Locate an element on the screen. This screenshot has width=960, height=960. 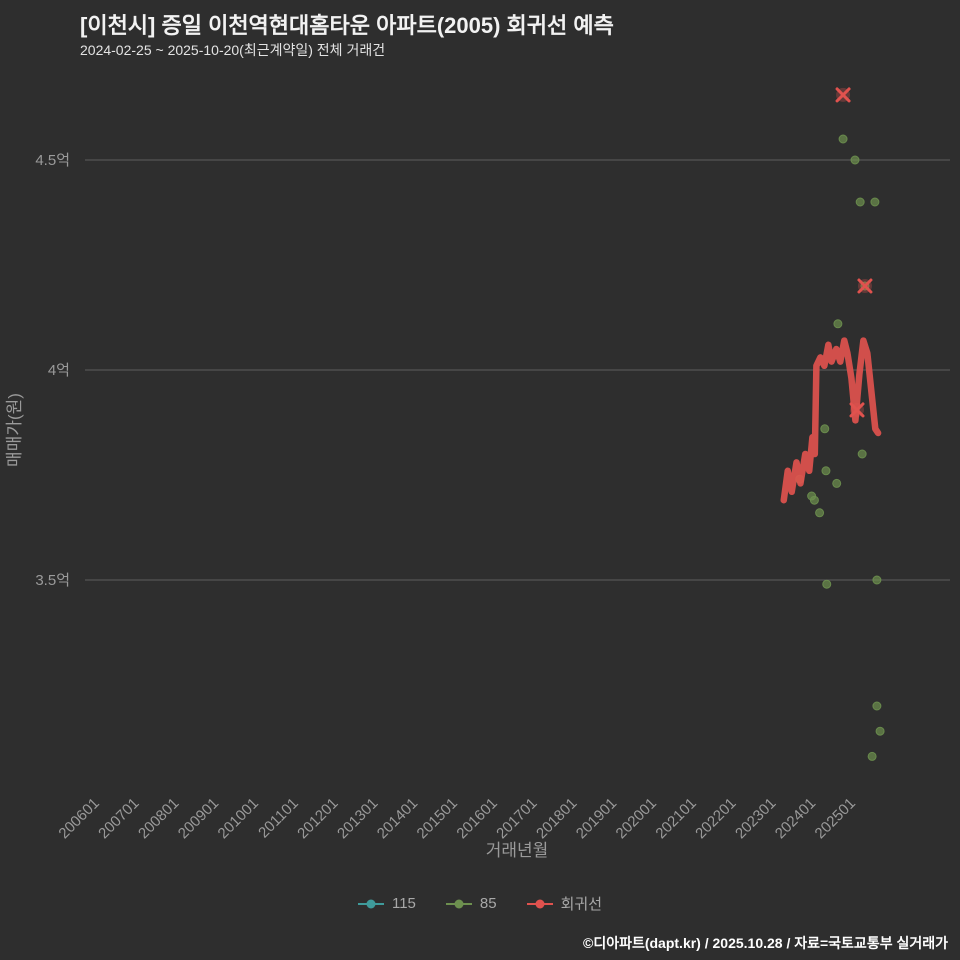
x-tick-label: 201401 is located at coordinates (397, 818).